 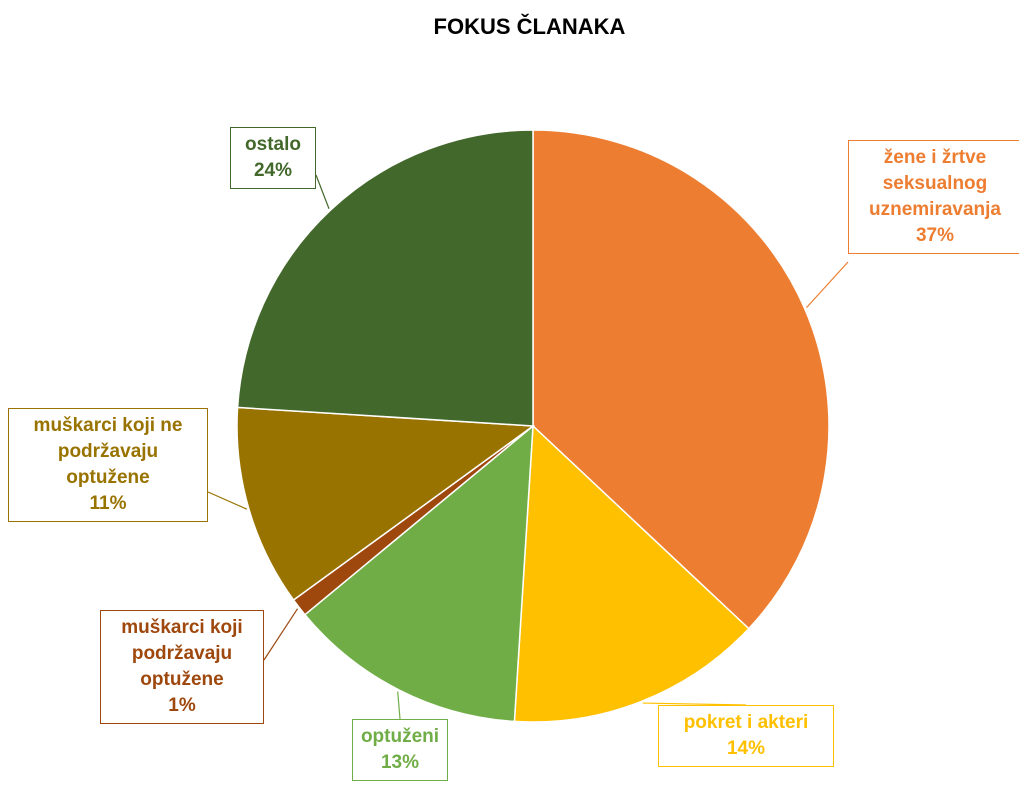 I want to click on slice-label: muškarci koji ne podržavaju optužene 11%, so click(x=108, y=465).